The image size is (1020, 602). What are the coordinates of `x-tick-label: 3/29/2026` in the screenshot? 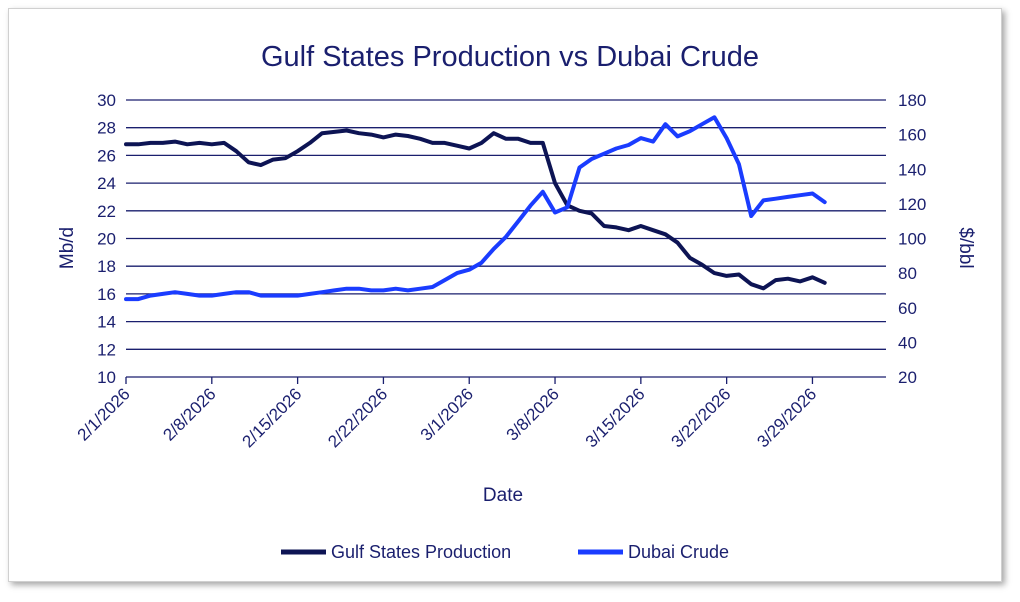 It's located at (786, 417).